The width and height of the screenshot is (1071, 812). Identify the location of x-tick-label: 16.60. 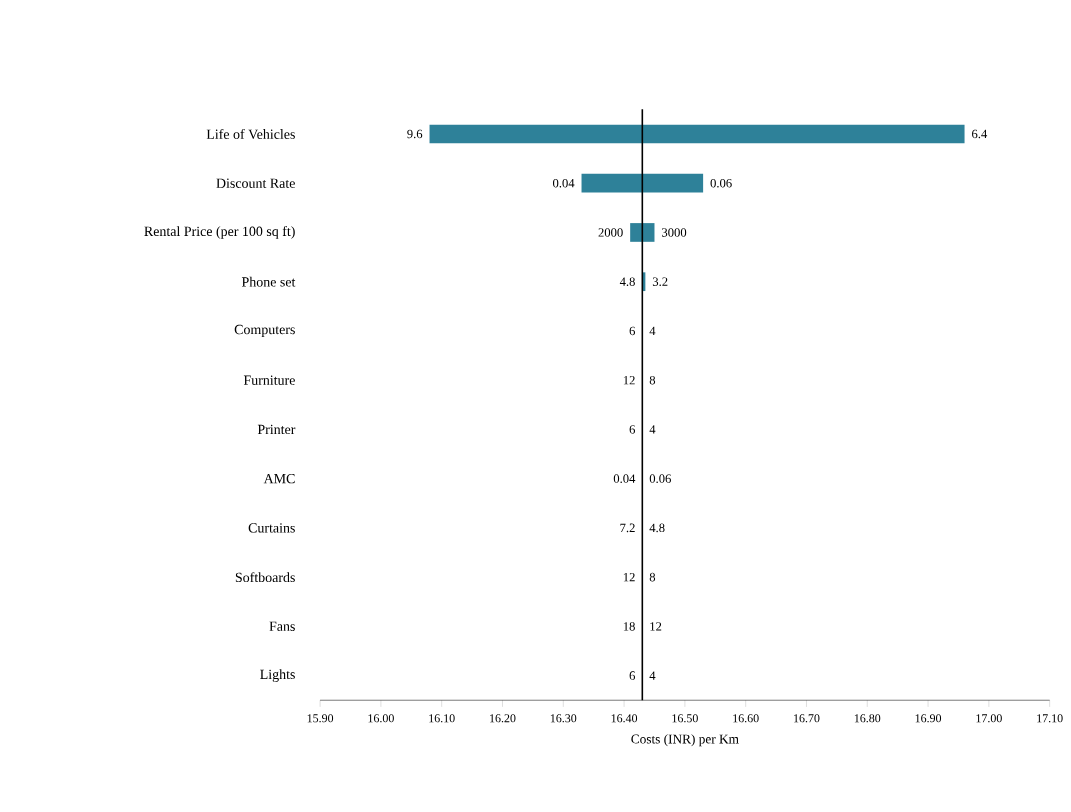
(746, 718).